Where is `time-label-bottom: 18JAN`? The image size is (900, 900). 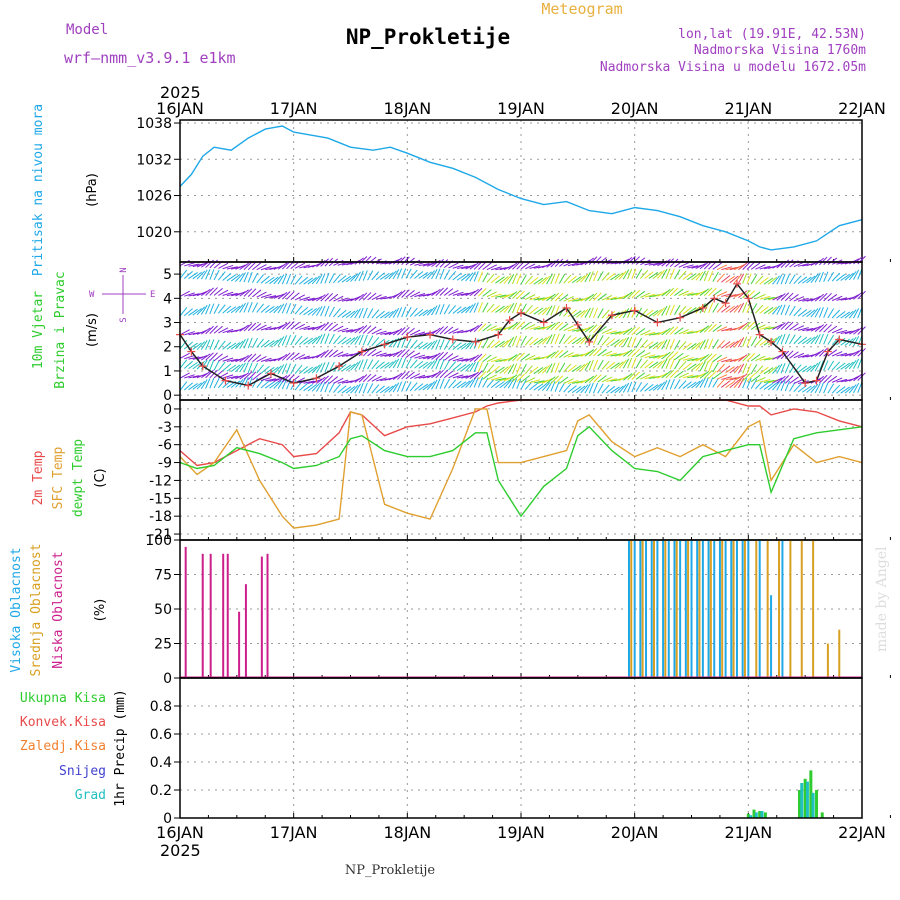
time-label-bottom: 18JAN is located at coordinates (407, 832).